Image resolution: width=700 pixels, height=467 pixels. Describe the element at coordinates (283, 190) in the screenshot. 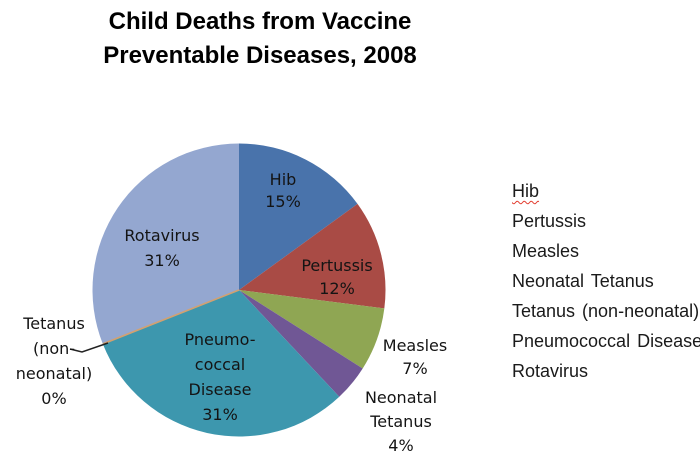

I see `slice-label-hib: Hib 15%` at that location.